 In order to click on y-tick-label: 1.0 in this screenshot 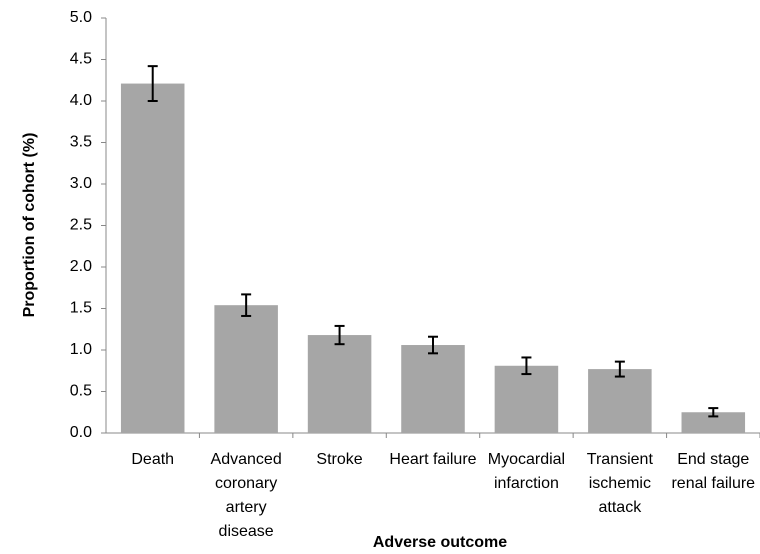, I will do `click(81, 349)`.